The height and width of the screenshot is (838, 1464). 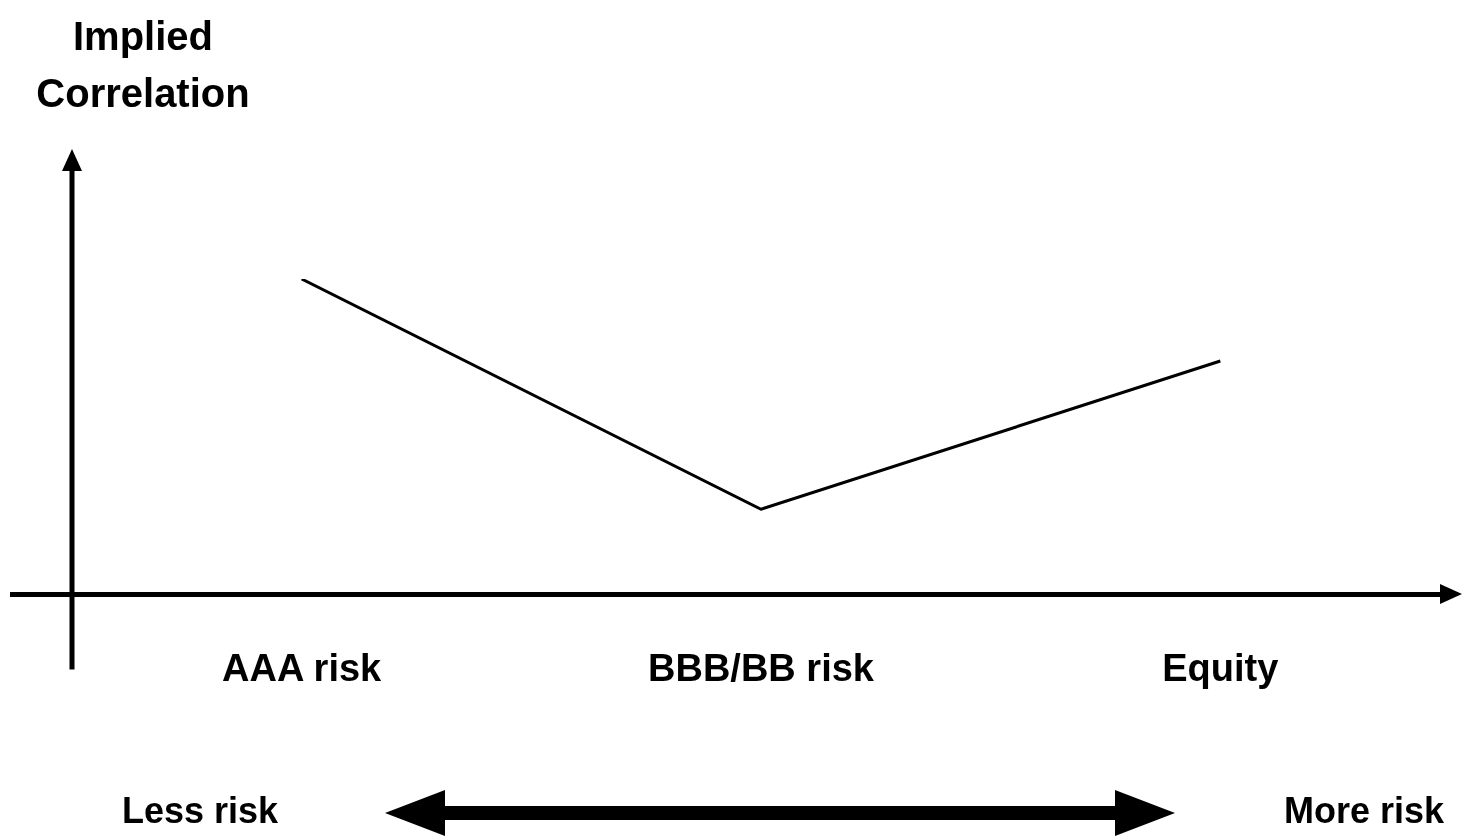 I want to click on y-axis-title: Implied Correlation, so click(x=143, y=65).